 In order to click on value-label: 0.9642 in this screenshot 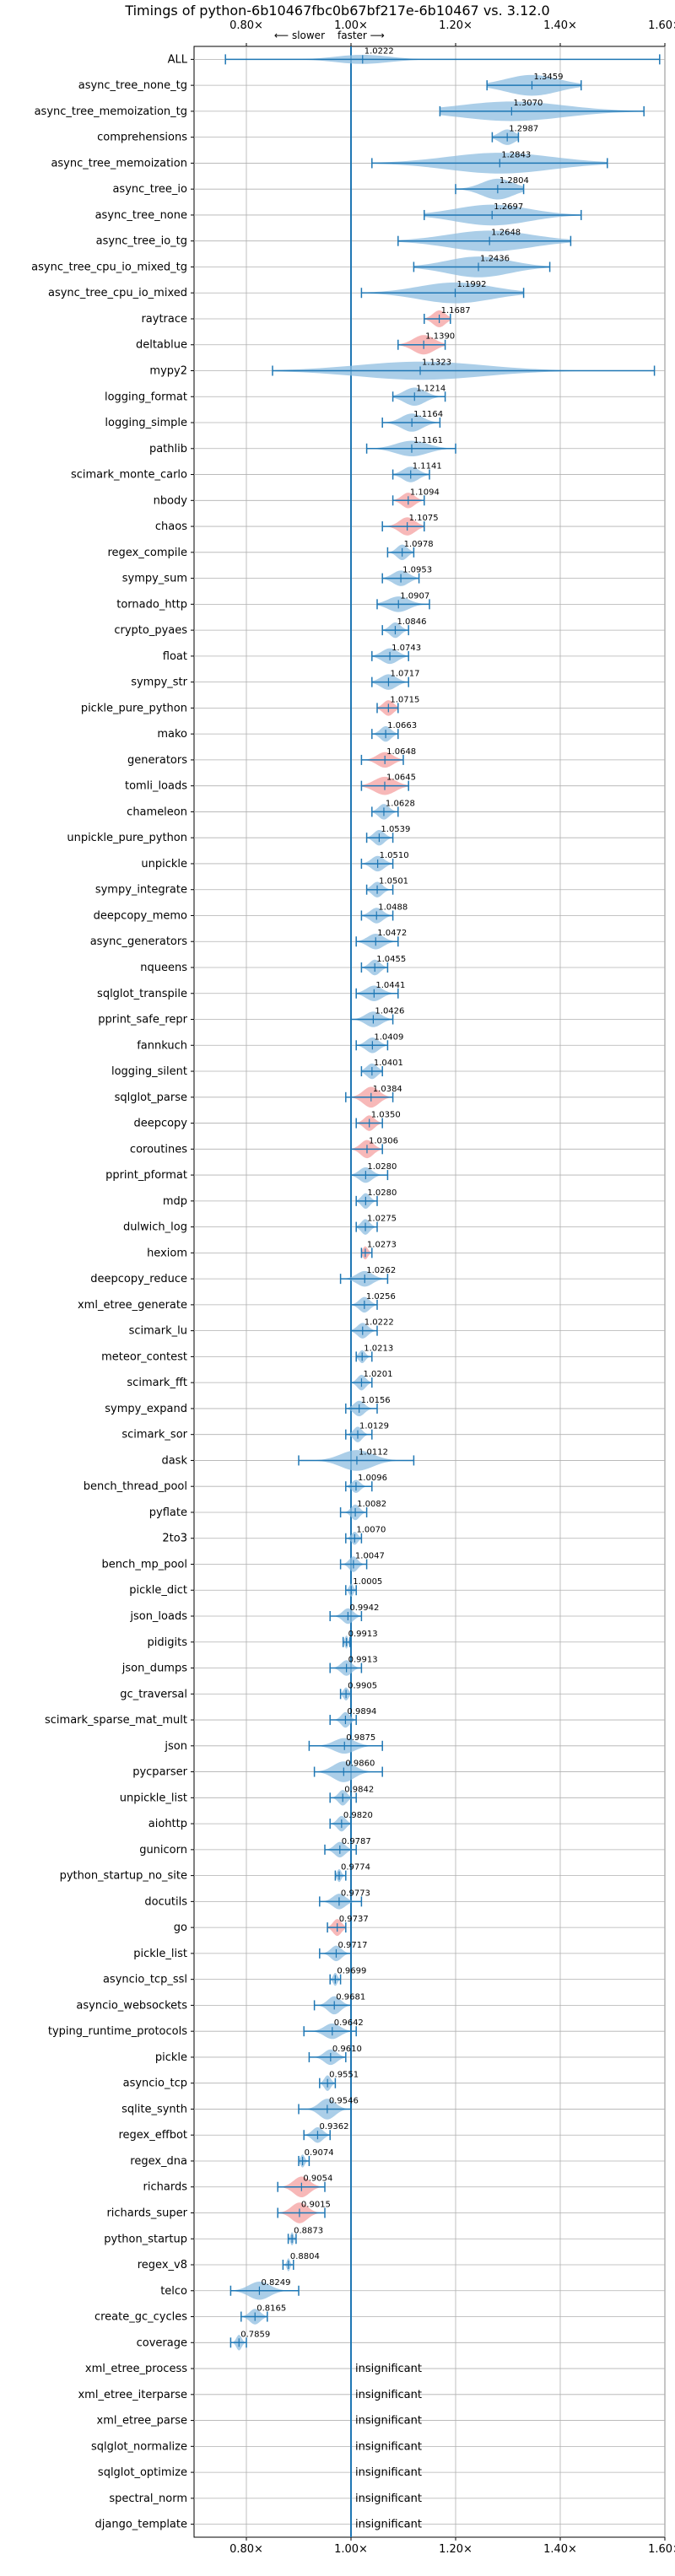, I will do `click(349, 2023)`.